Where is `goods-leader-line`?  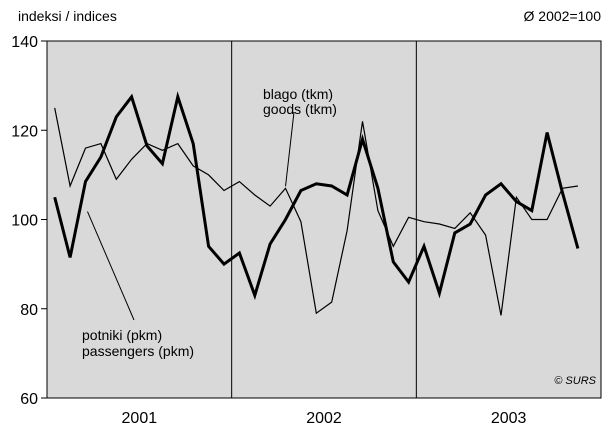
goods-leader-line is located at coordinates (290, 149).